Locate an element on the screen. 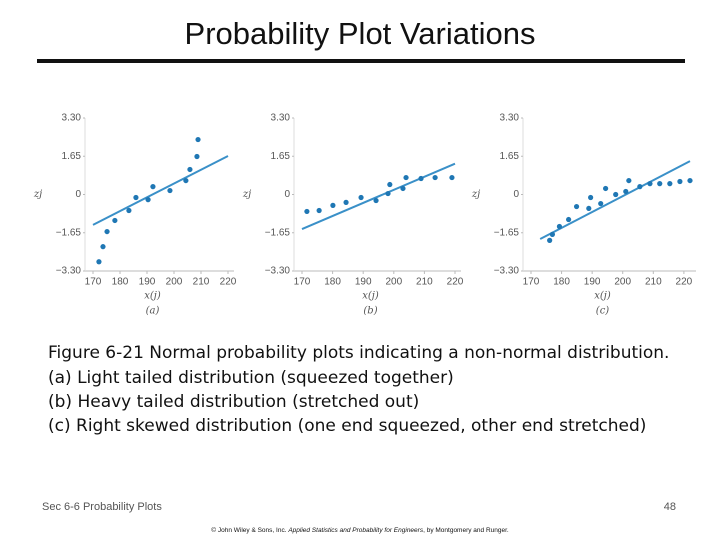 This screenshot has height=540, width=720. title-rule is located at coordinates (361, 61).